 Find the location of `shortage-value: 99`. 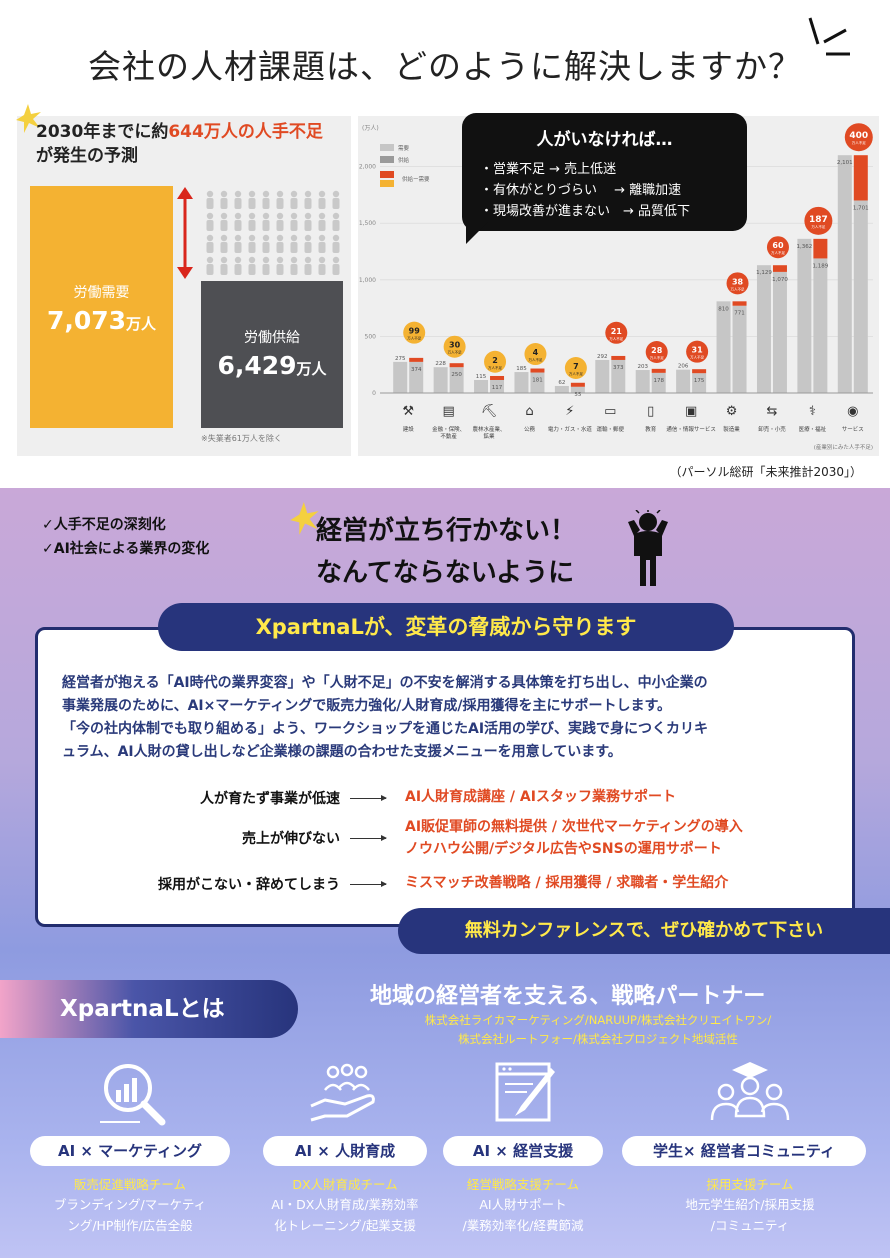

shortage-value: 99 is located at coordinates (415, 331).